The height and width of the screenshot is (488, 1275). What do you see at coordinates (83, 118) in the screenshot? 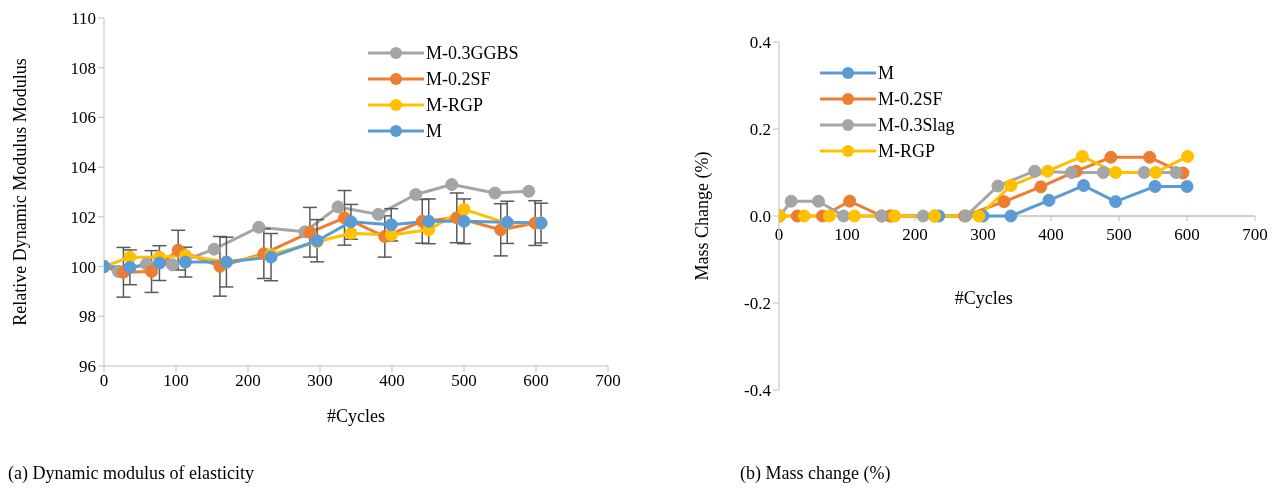
I see `y-tick-label: 106` at bounding box center [83, 118].